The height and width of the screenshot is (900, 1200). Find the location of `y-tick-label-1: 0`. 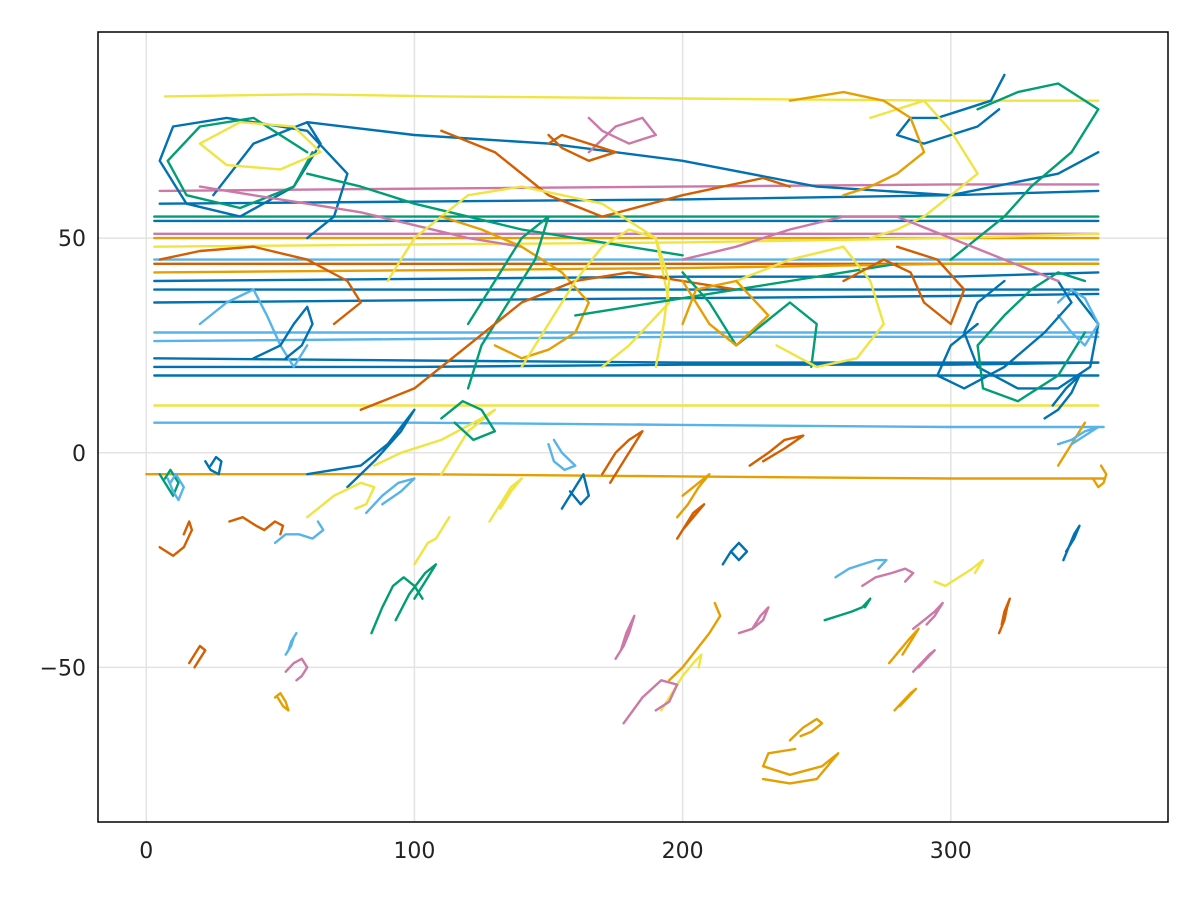

y-tick-label-1: 0 is located at coordinates (79, 454).